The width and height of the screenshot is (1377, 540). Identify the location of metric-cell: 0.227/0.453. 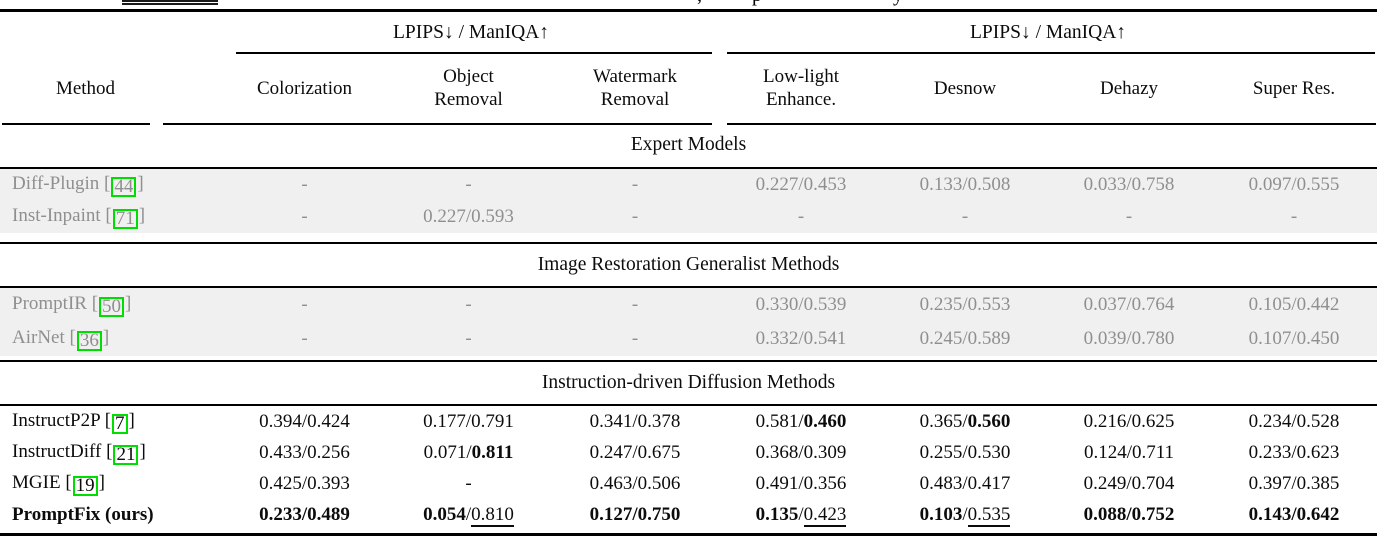
(801, 184).